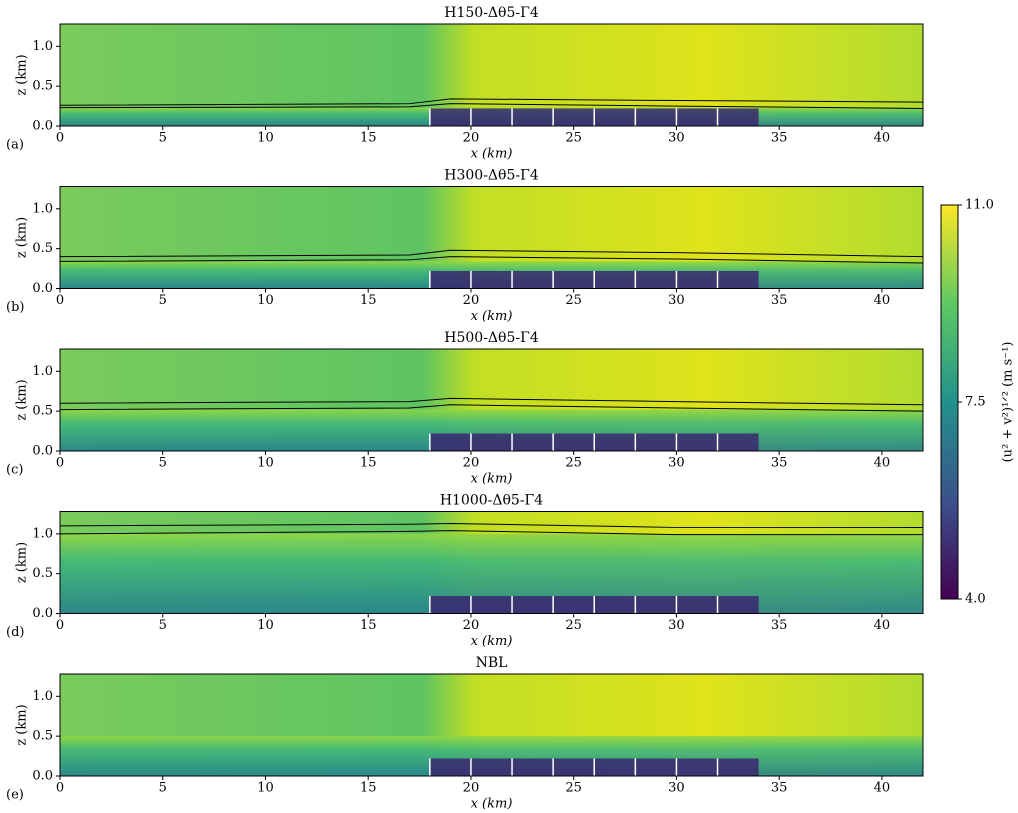  Describe the element at coordinates (975, 599) in the screenshot. I see `colorbar-tick-label: 4.0` at that location.